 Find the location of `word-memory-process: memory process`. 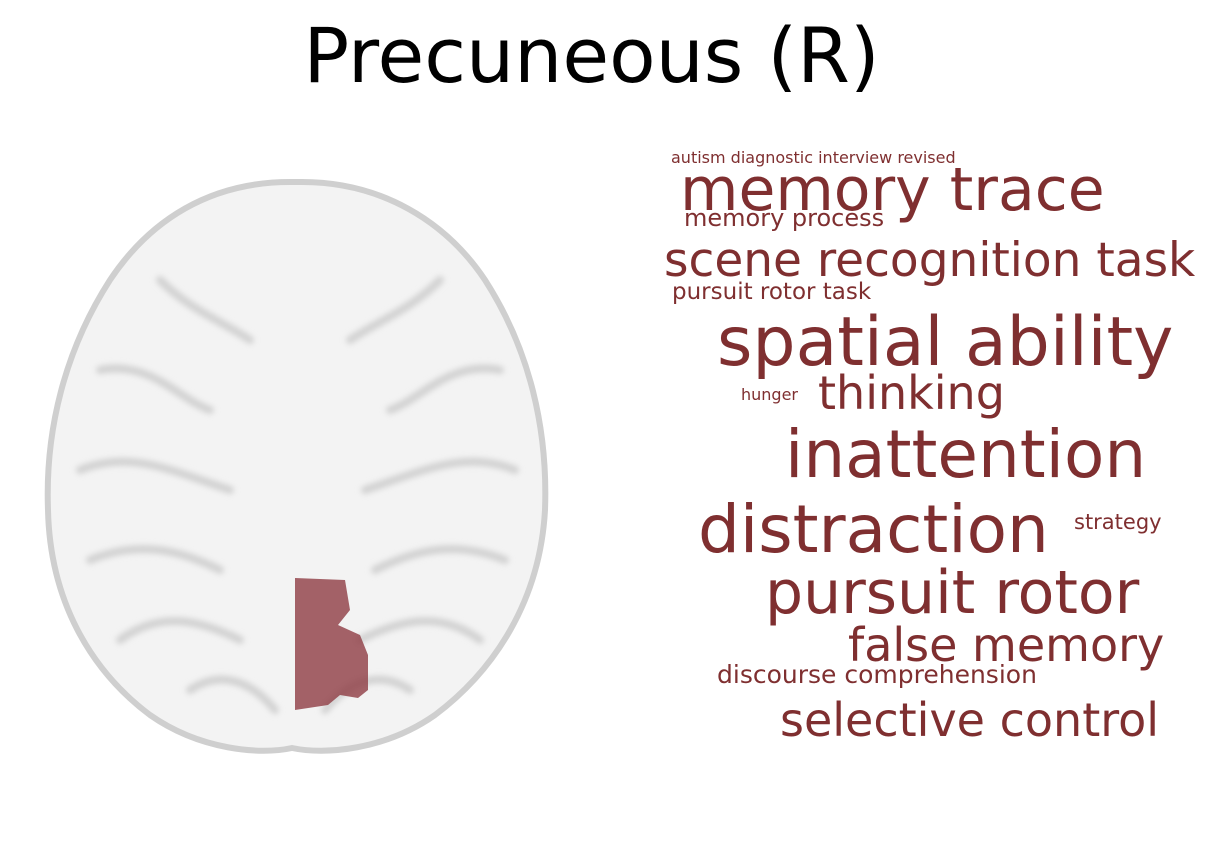

word-memory-process: memory process is located at coordinates (784, 218).